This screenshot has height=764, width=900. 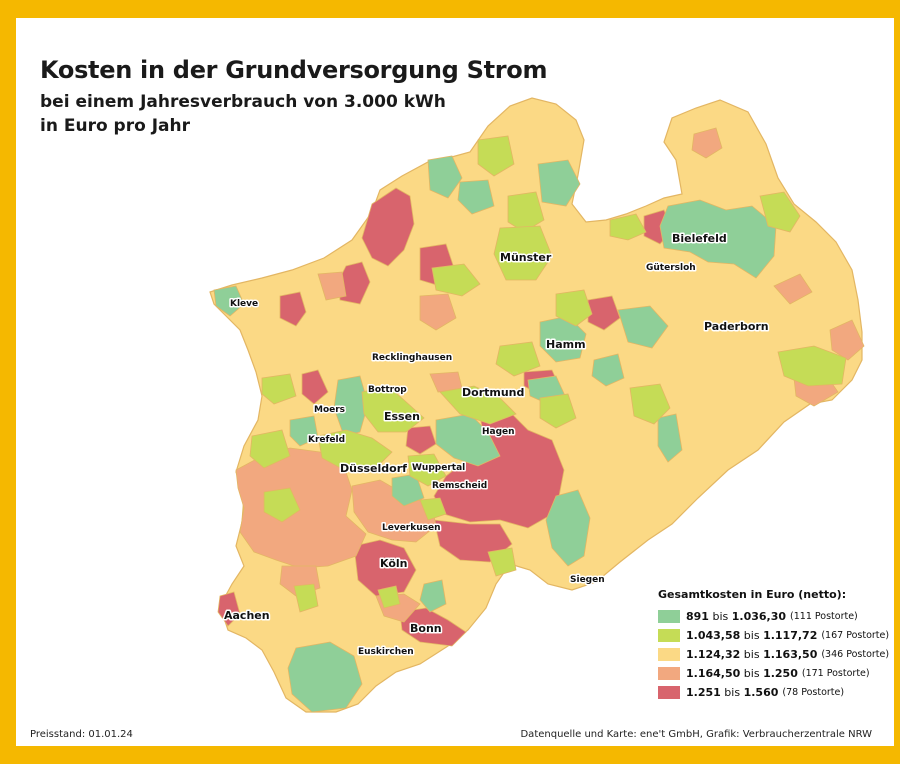 I want to click on region-hamm-lime, so click(x=518, y=359).